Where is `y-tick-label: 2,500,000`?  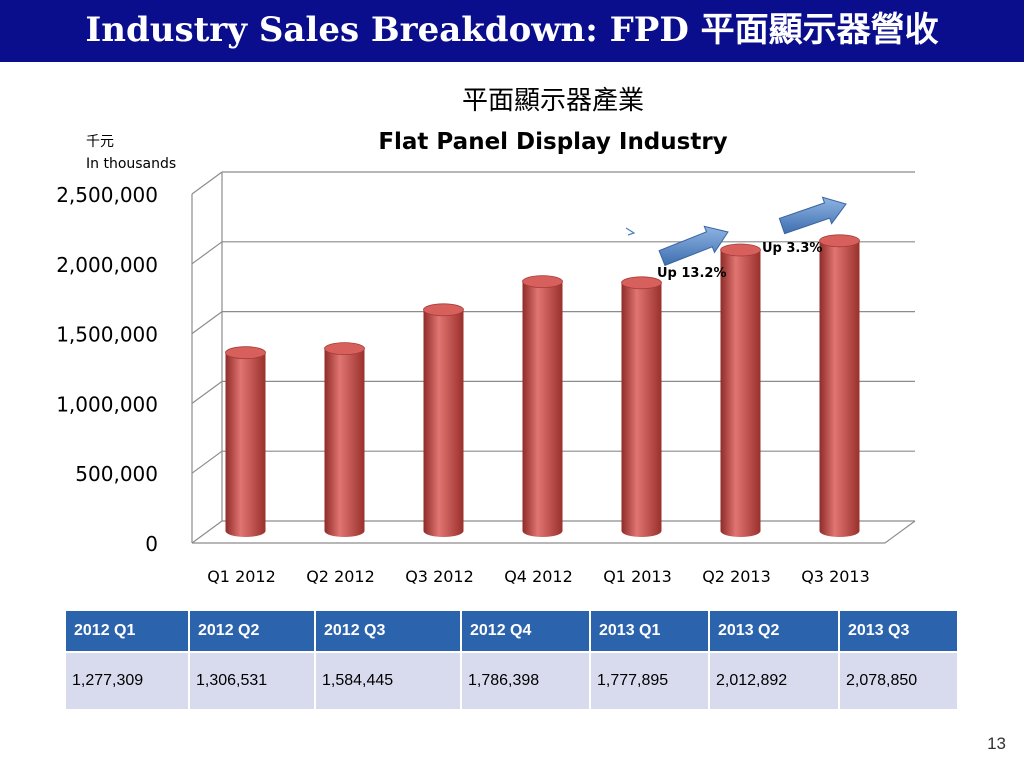 y-tick-label: 2,500,000 is located at coordinates (107, 195).